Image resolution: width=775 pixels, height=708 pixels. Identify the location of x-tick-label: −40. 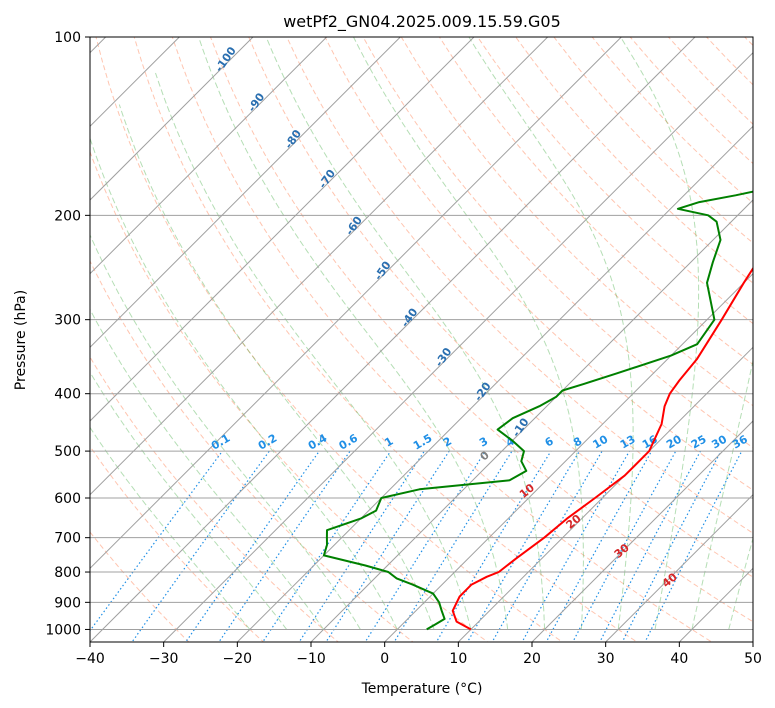
(90, 659).